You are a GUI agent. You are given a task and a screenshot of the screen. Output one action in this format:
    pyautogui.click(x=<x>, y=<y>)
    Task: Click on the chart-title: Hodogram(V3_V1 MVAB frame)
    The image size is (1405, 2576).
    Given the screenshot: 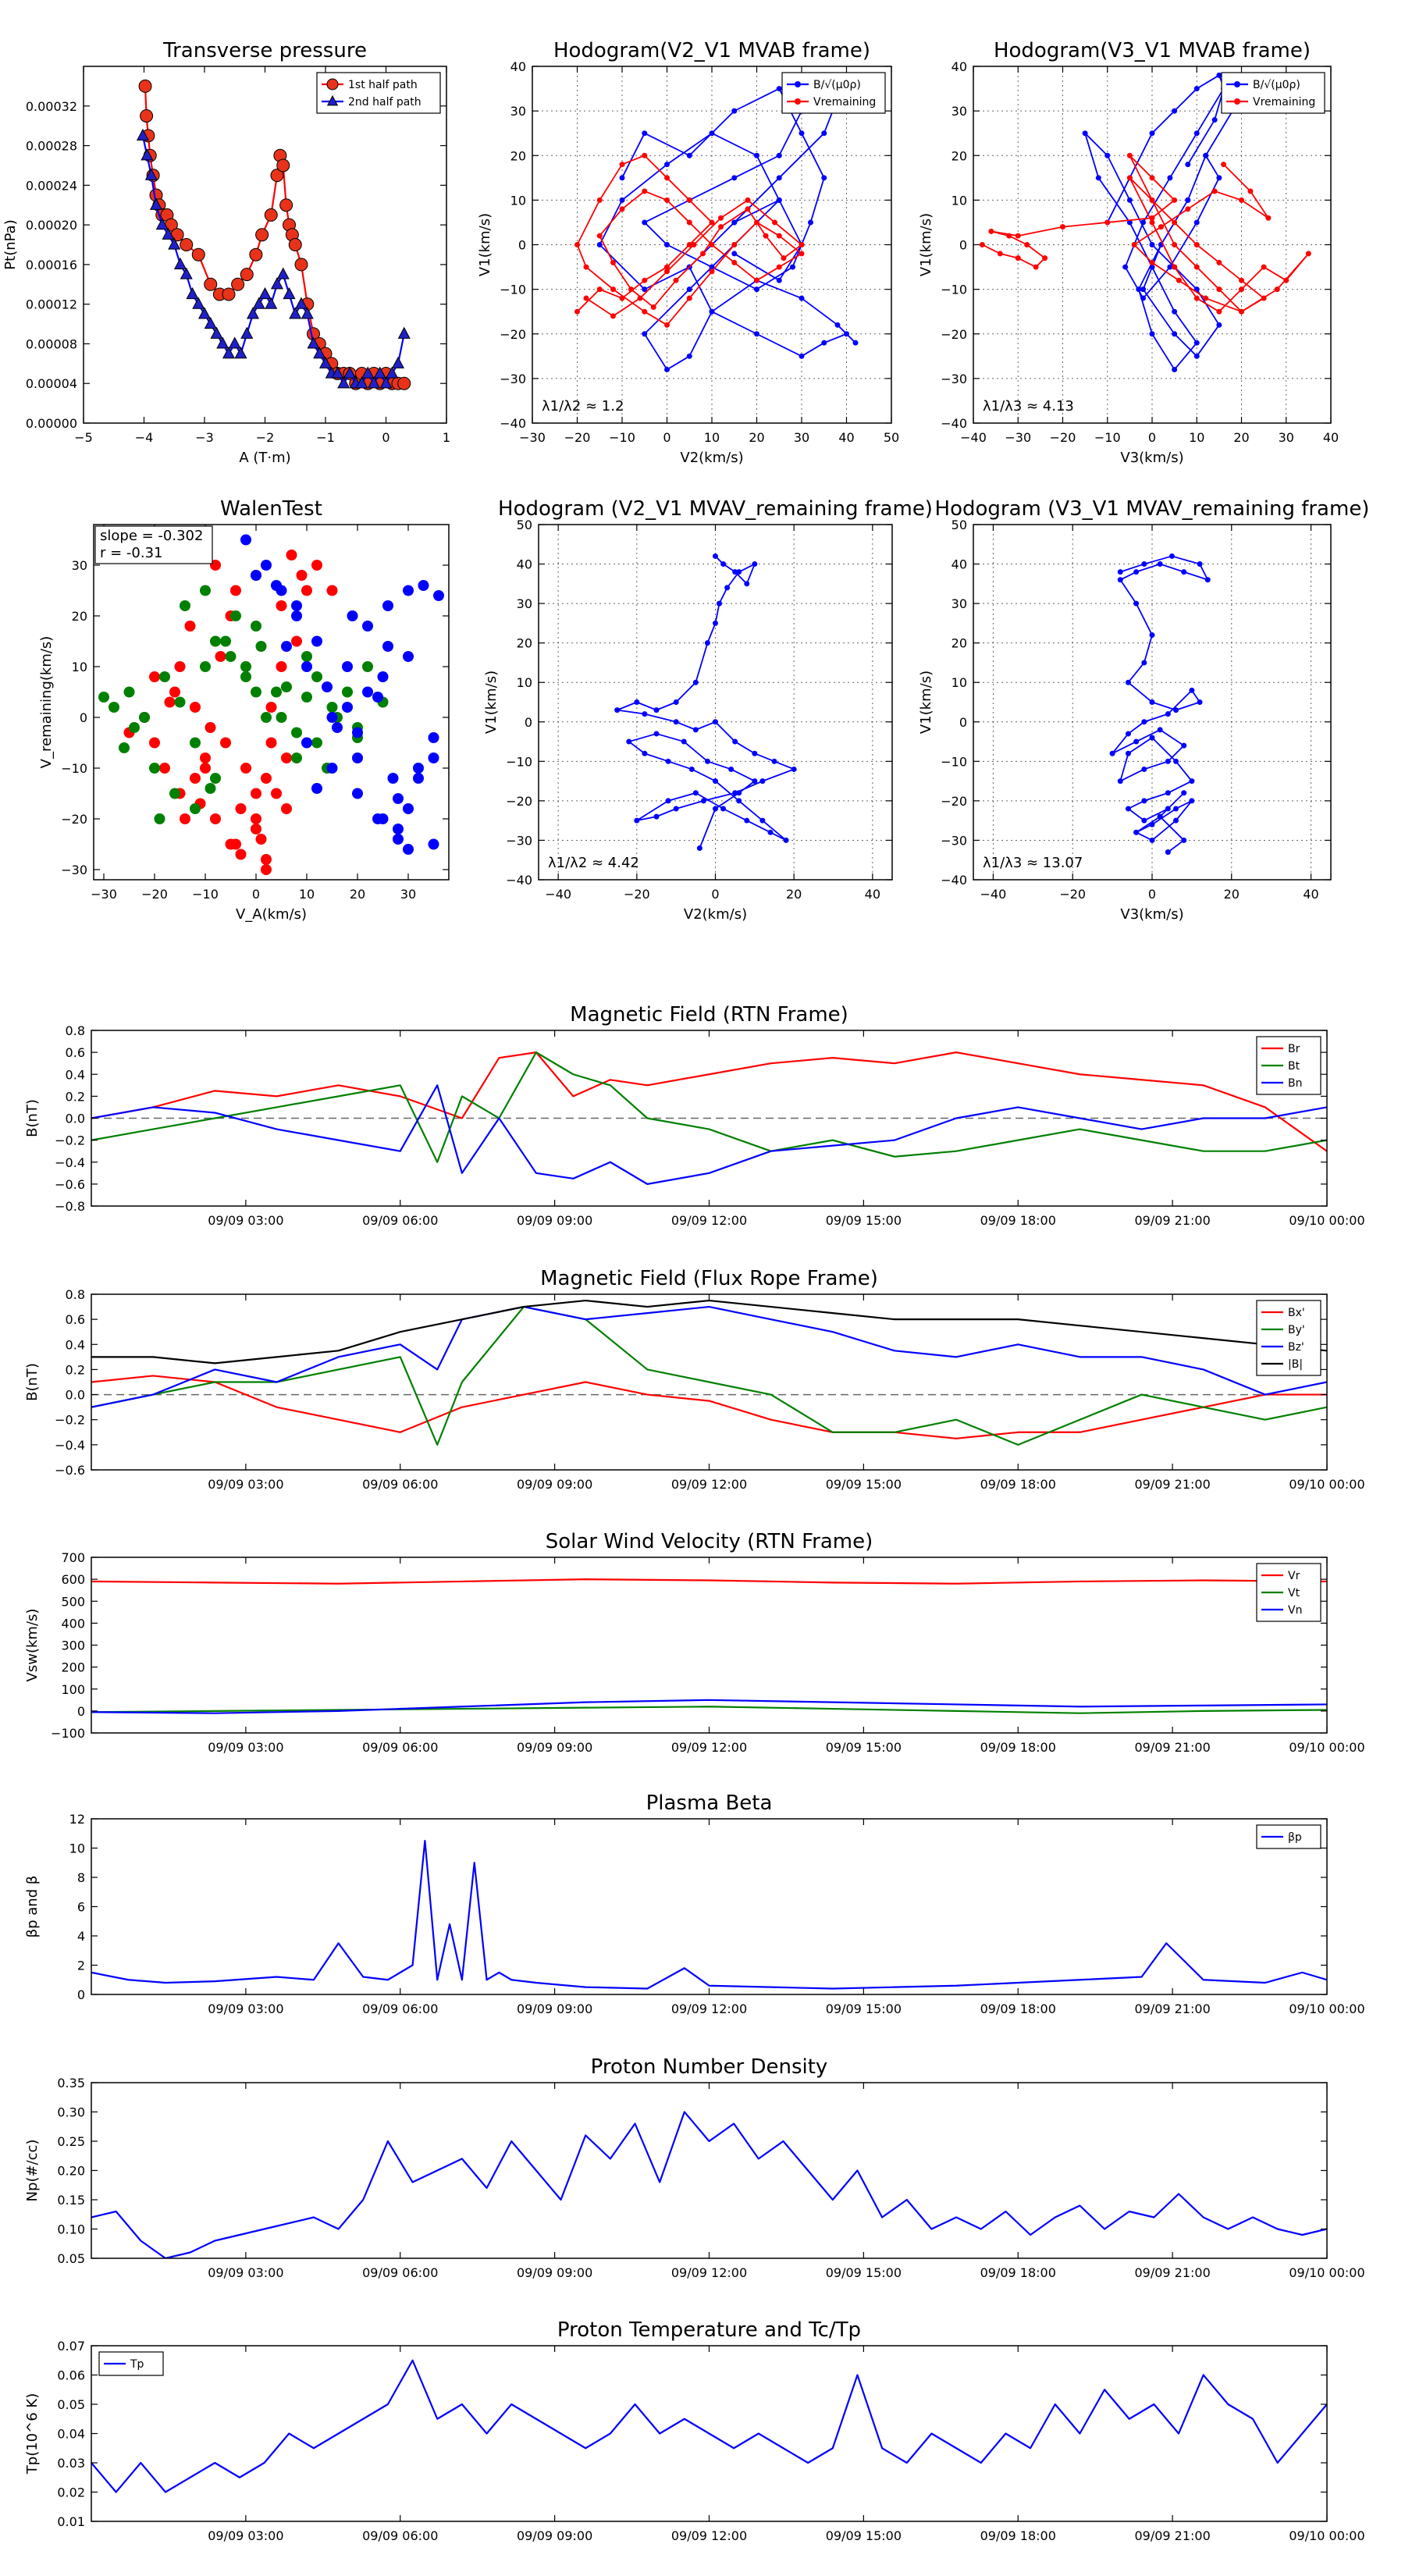 What is the action you would take?
    pyautogui.click(x=1152, y=51)
    